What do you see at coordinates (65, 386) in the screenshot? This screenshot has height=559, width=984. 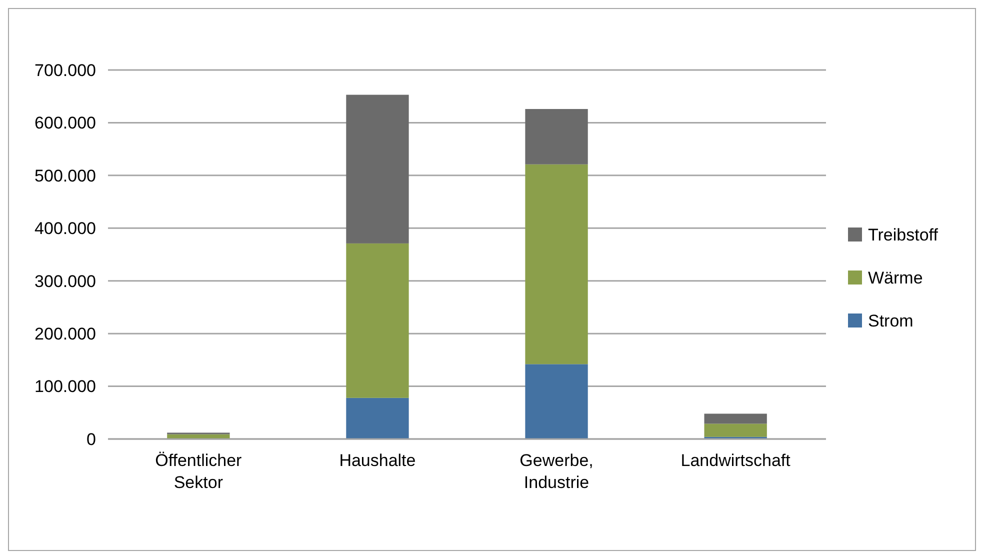 I see `y-tick-label: 100.000` at bounding box center [65, 386].